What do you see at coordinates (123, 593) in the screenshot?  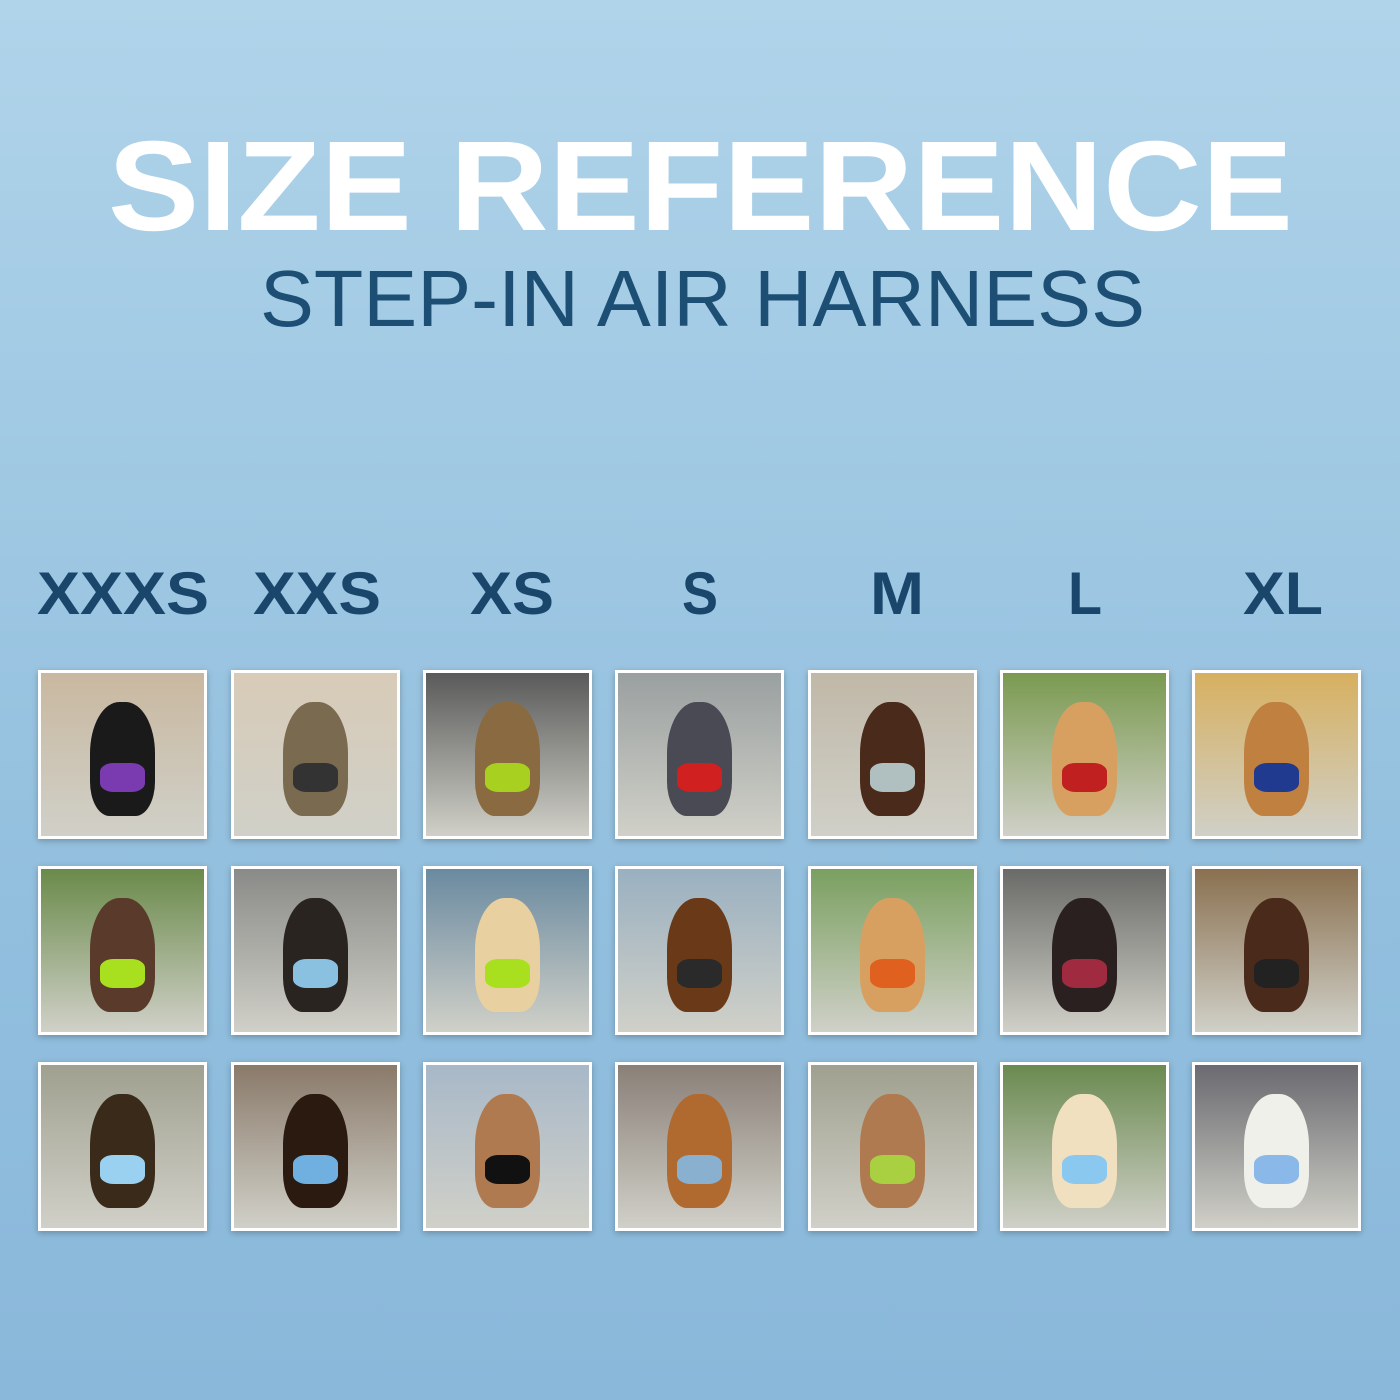 I see `size-label-xxxs: XXXS` at bounding box center [123, 593].